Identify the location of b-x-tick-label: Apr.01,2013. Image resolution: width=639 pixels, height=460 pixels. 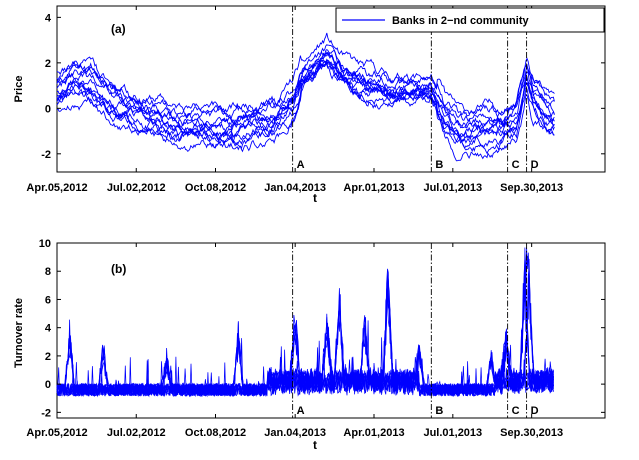
(373, 433).